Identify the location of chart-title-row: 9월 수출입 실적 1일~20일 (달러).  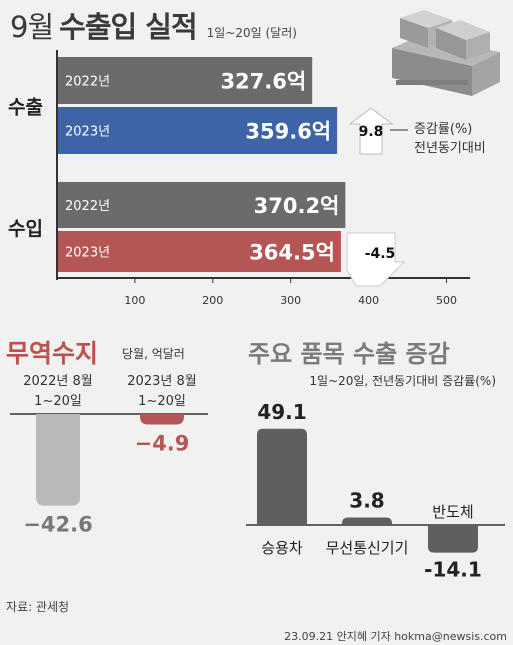
(153, 25).